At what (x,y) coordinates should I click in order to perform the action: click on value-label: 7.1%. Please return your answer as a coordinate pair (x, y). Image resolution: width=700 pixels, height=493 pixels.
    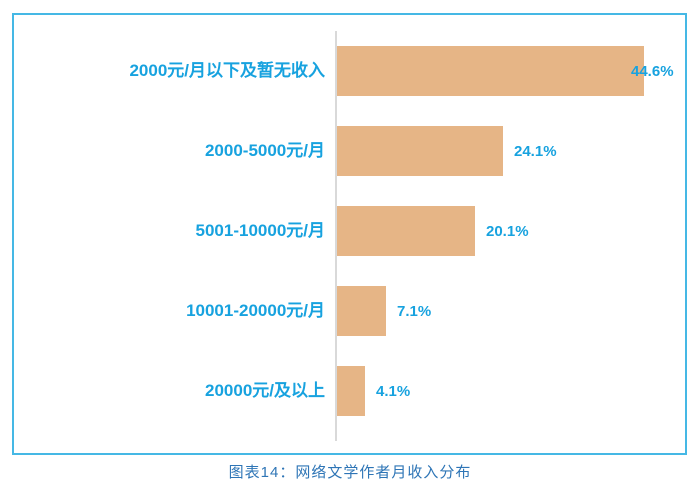
    Looking at the image, I should click on (414, 311).